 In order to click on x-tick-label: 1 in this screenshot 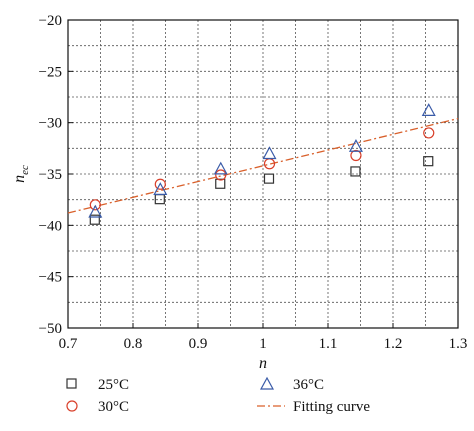, I will do `click(263, 344)`.